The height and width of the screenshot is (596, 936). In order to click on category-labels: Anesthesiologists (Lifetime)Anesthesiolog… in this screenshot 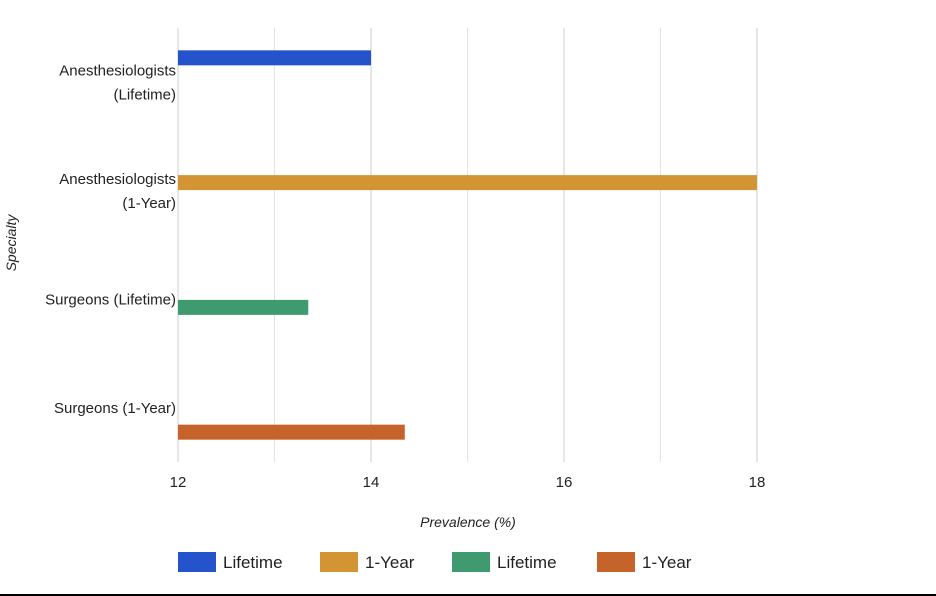, I will do `click(110, 239)`.